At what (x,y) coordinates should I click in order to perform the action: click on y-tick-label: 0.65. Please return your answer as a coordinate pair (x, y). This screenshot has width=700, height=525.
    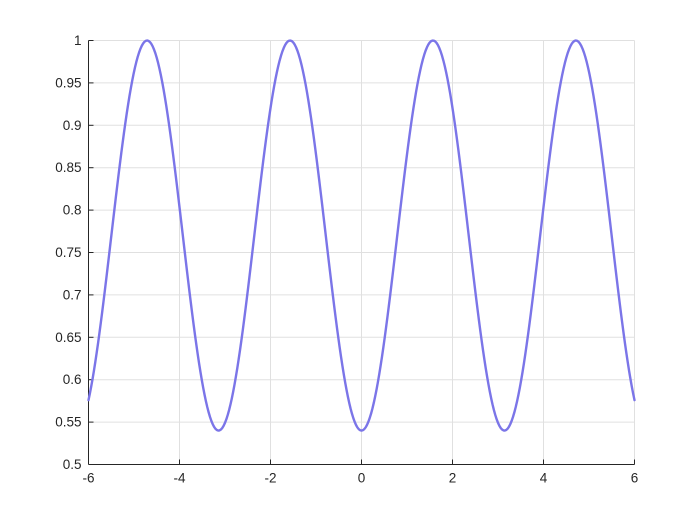
    Looking at the image, I should click on (68, 337).